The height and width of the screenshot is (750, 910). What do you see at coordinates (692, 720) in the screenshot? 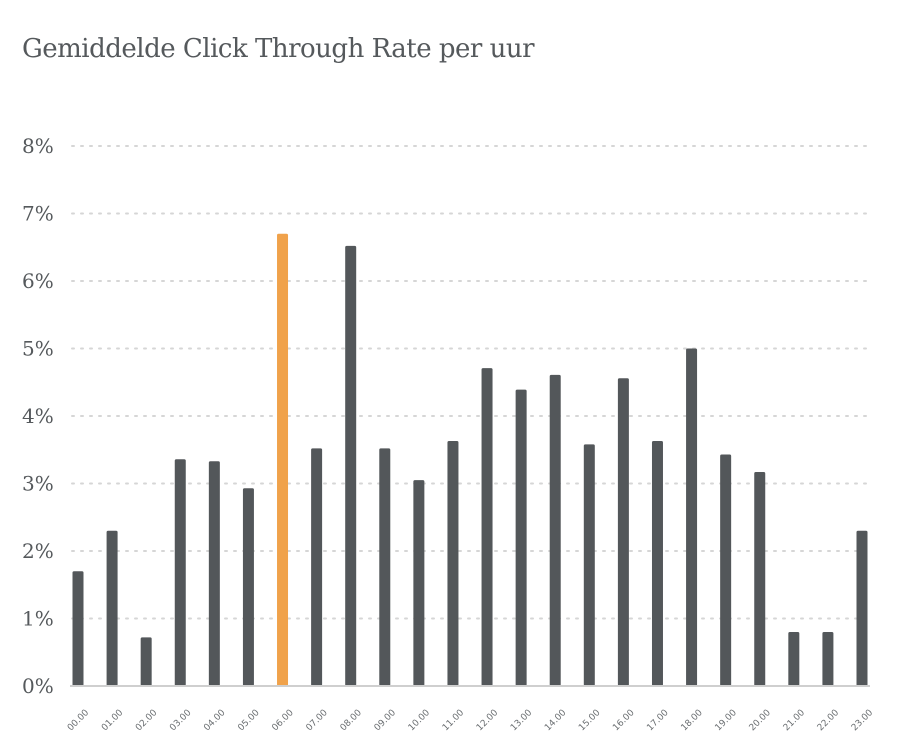
I see `x-tick-label: 18.00` at bounding box center [692, 720].